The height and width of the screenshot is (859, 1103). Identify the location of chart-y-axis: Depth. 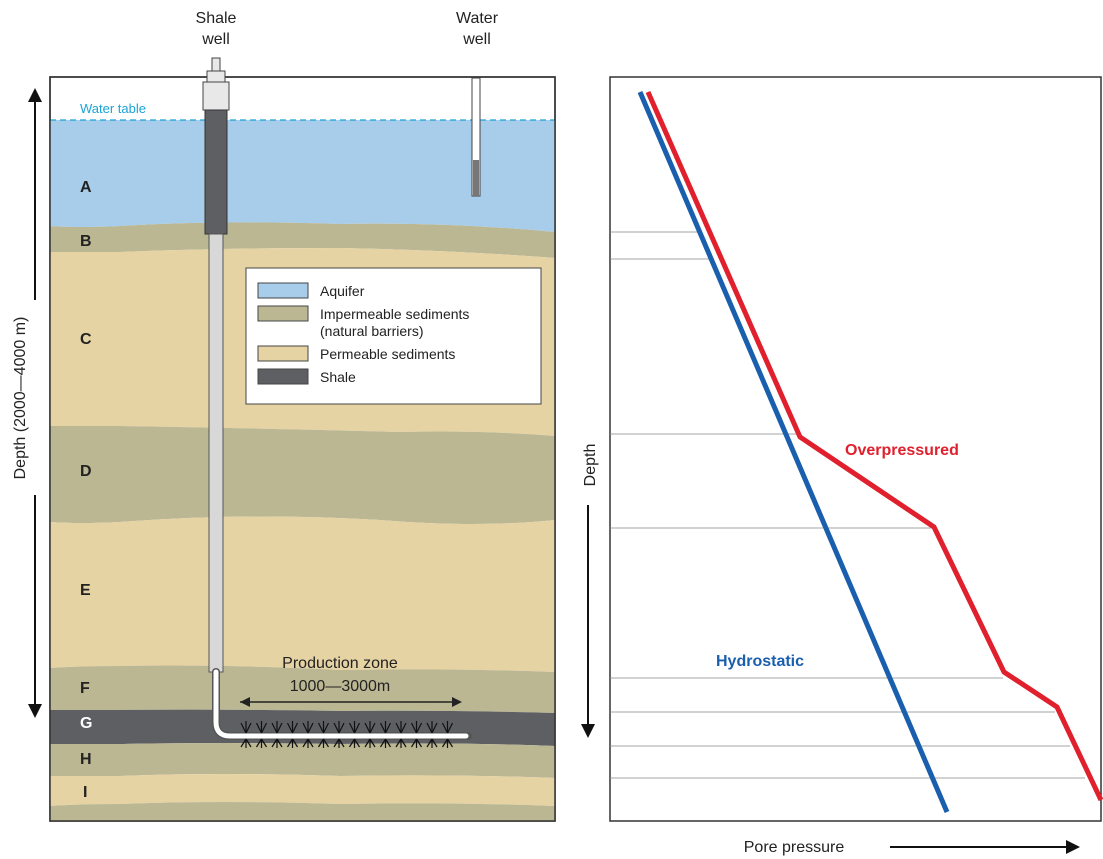
(590, 591).